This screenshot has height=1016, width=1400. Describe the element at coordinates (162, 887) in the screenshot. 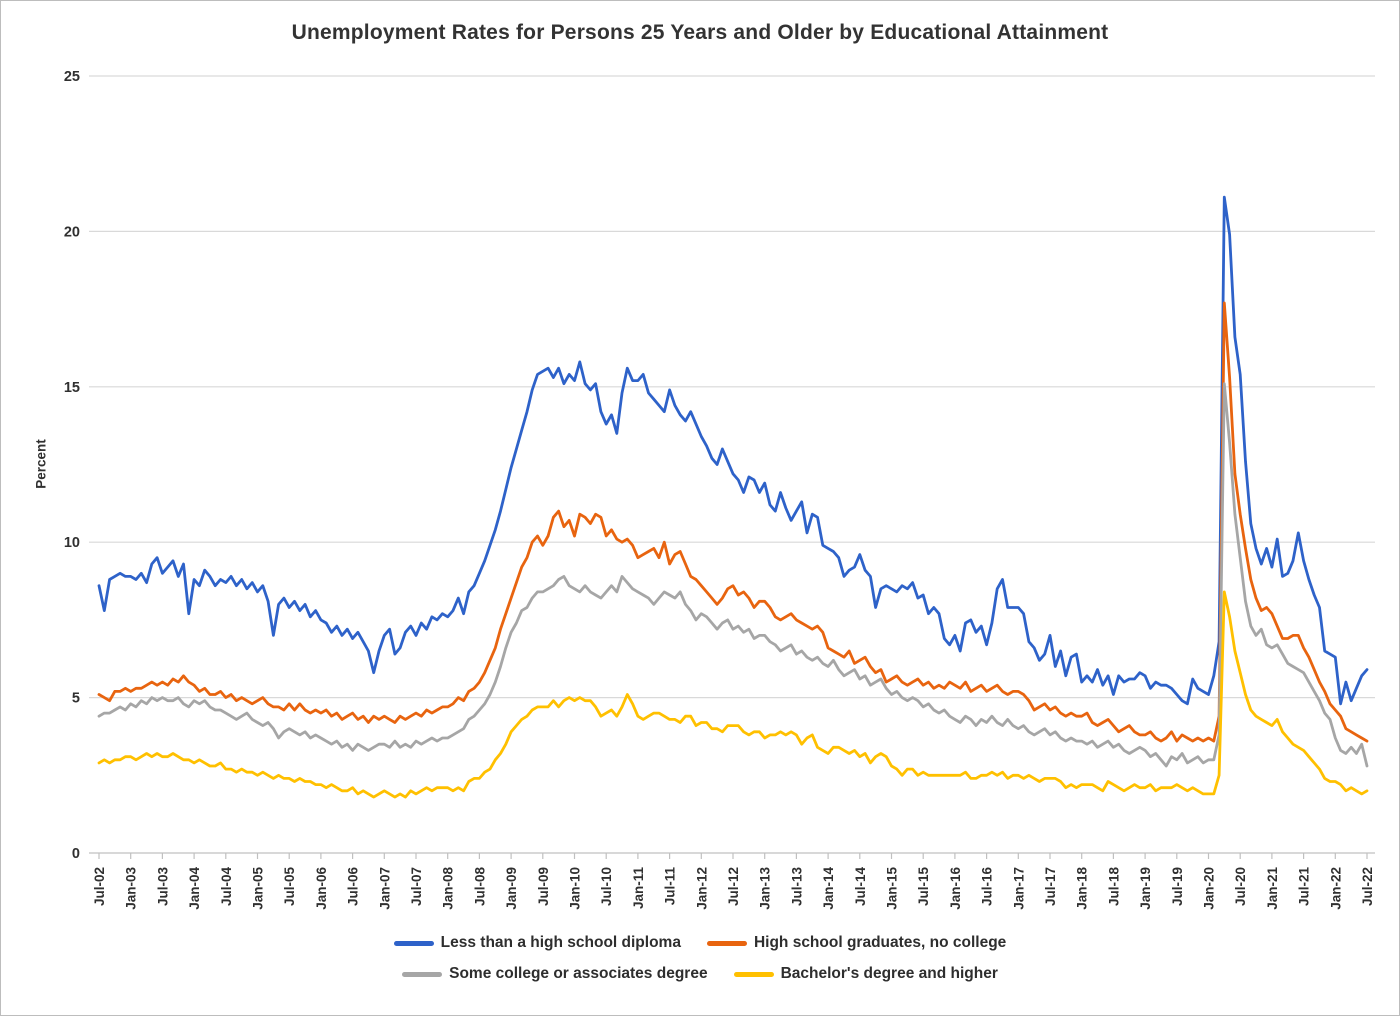

I see `x-tick-label: Jul-03` at that location.